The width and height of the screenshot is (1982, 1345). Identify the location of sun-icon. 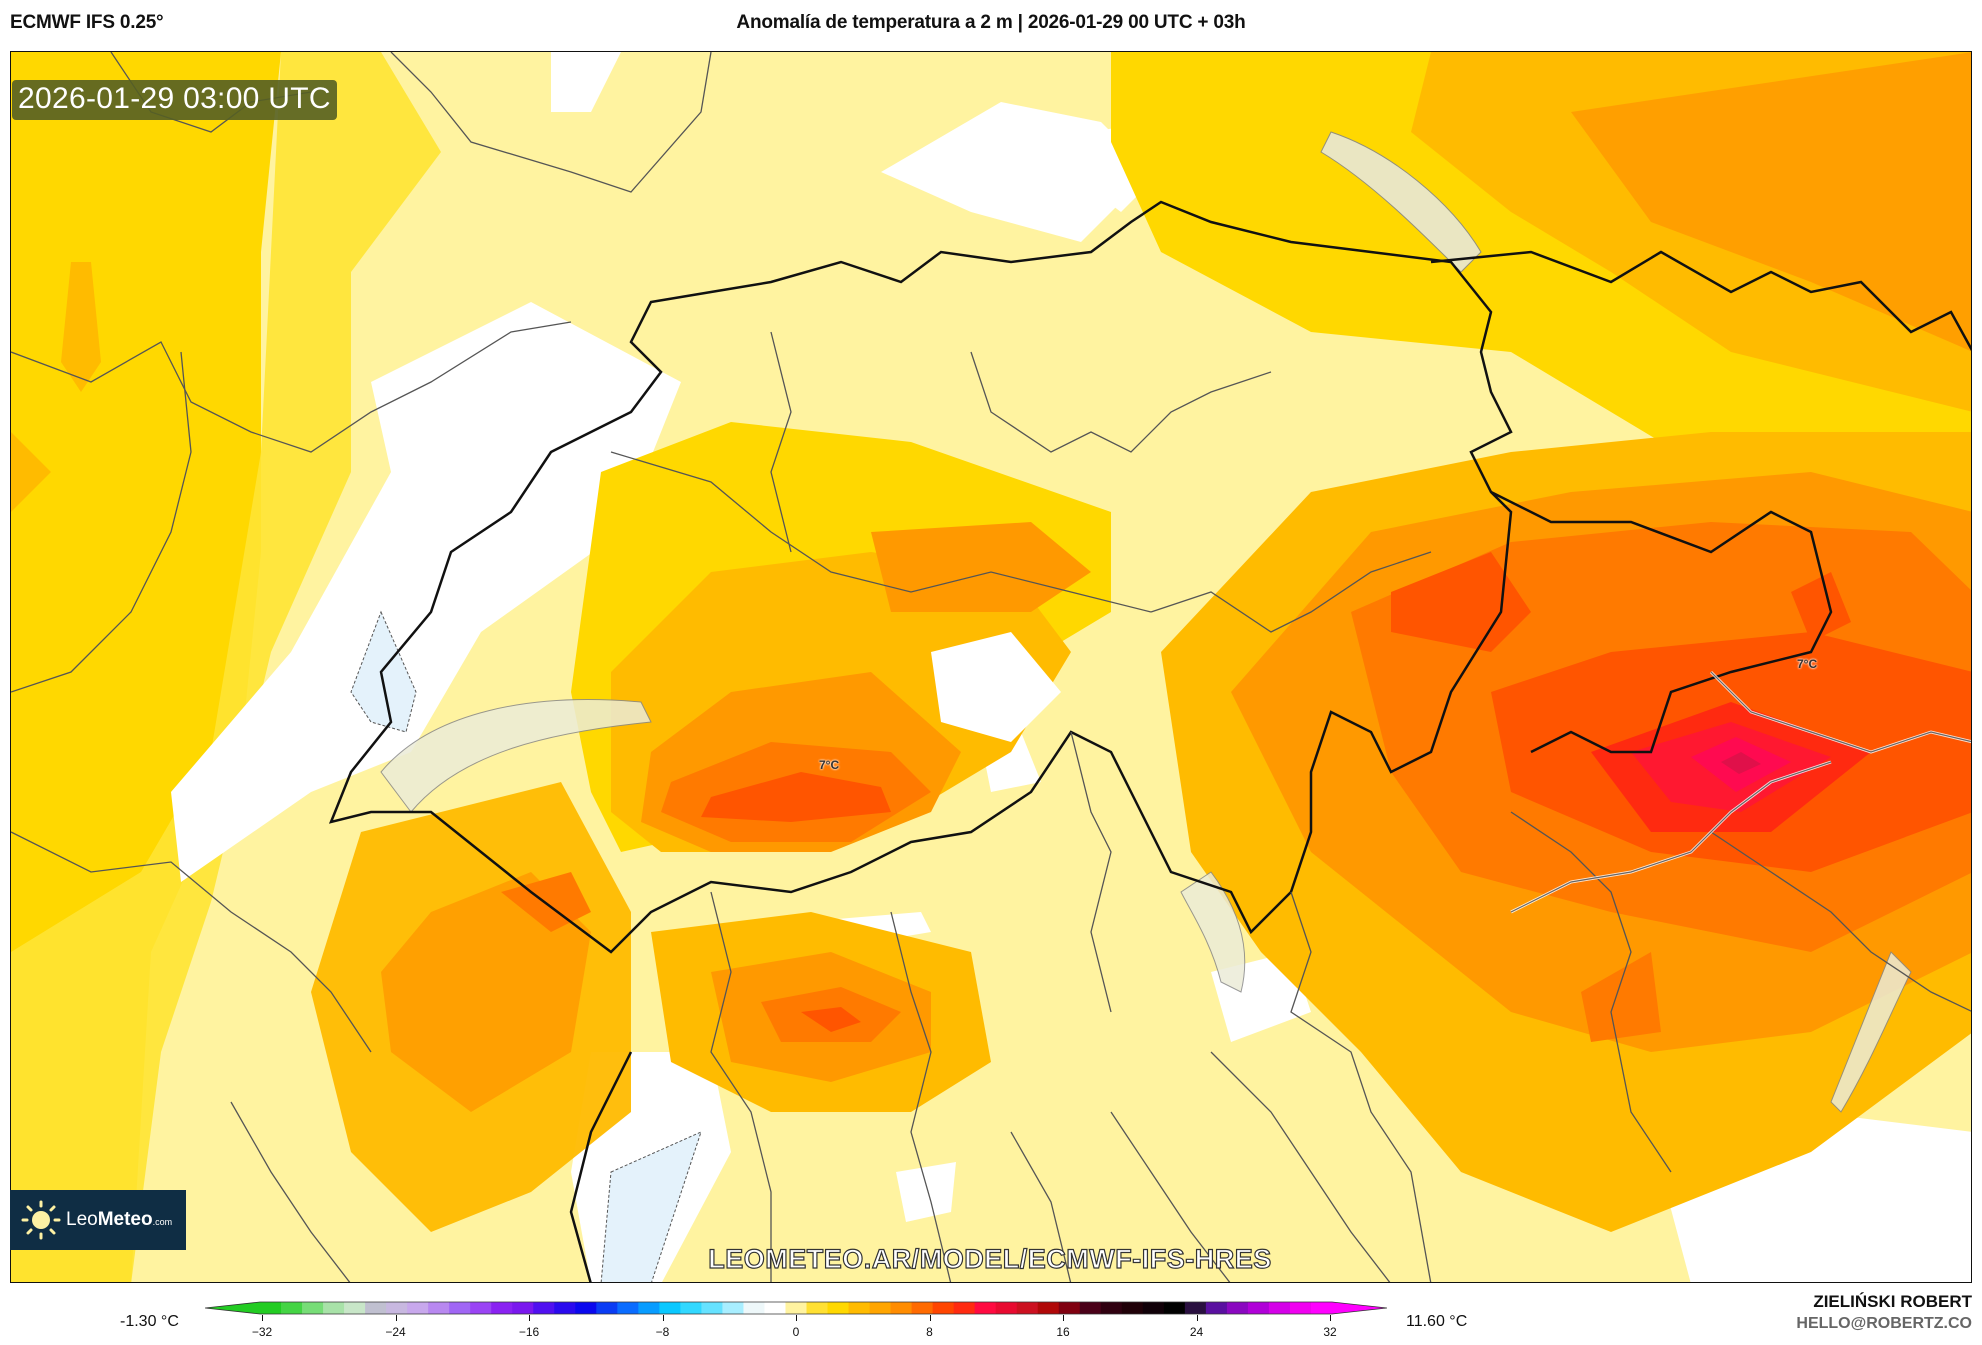
(41, 1220).